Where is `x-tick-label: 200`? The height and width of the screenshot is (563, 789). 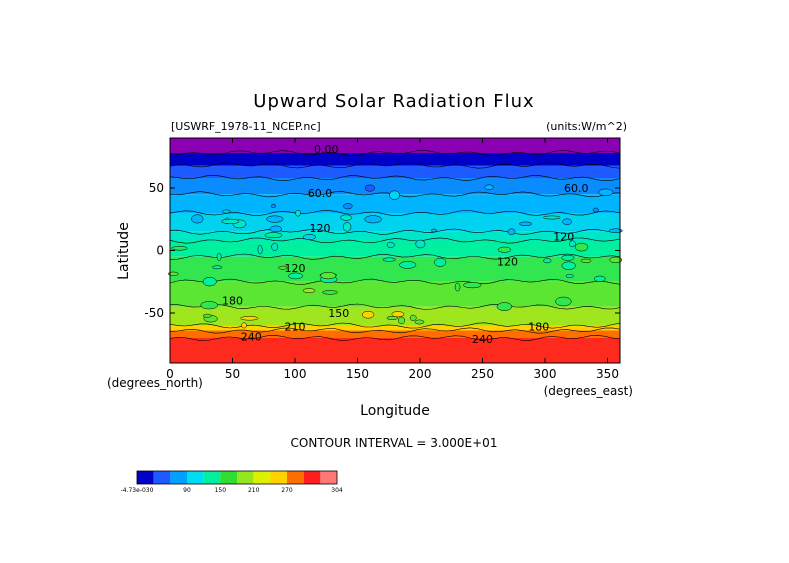
x-tick-label: 200 is located at coordinates (420, 374).